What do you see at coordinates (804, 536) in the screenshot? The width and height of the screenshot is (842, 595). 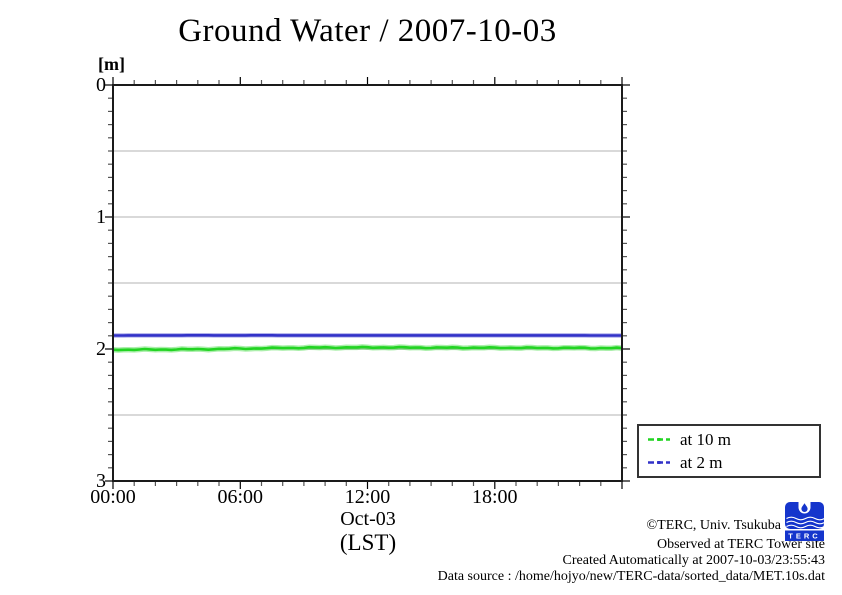 I see `logo-text: TERC` at bounding box center [804, 536].